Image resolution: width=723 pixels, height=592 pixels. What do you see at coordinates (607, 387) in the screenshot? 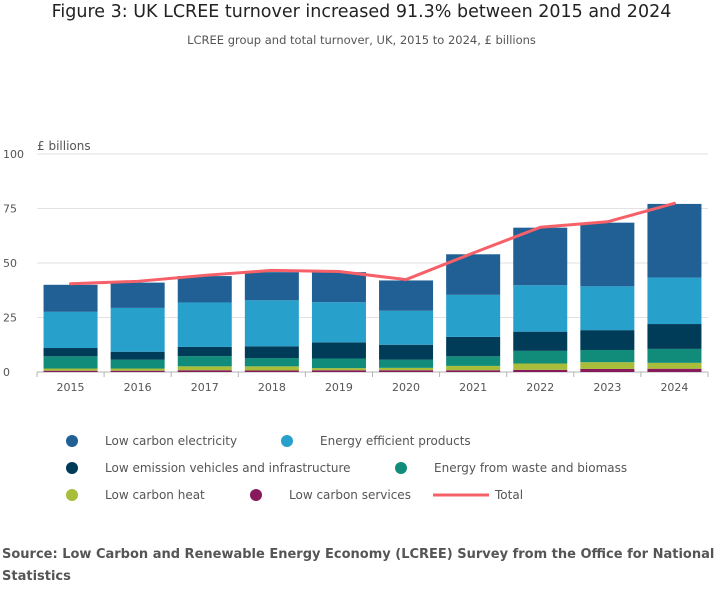
I see `x-tick-label: 2023` at bounding box center [607, 387].